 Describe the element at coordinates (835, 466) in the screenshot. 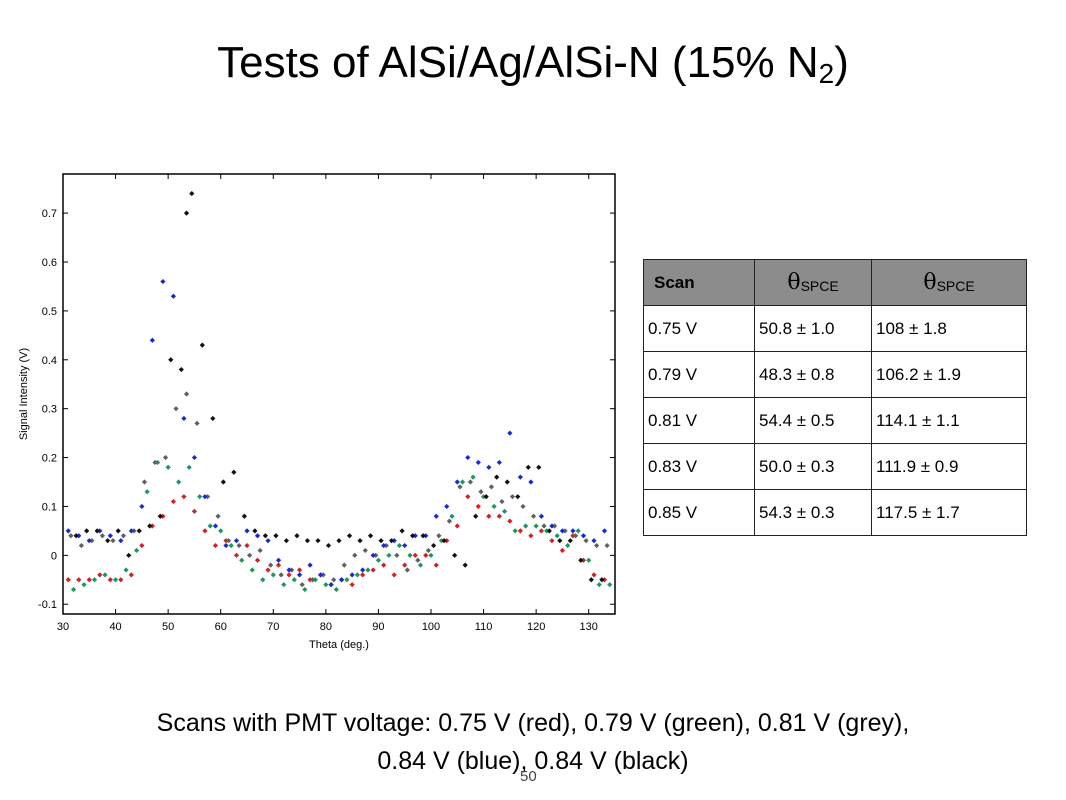

I see `table-row: 0.83 V 50.0 ± 0.3 111.9 ± 0.9` at that location.